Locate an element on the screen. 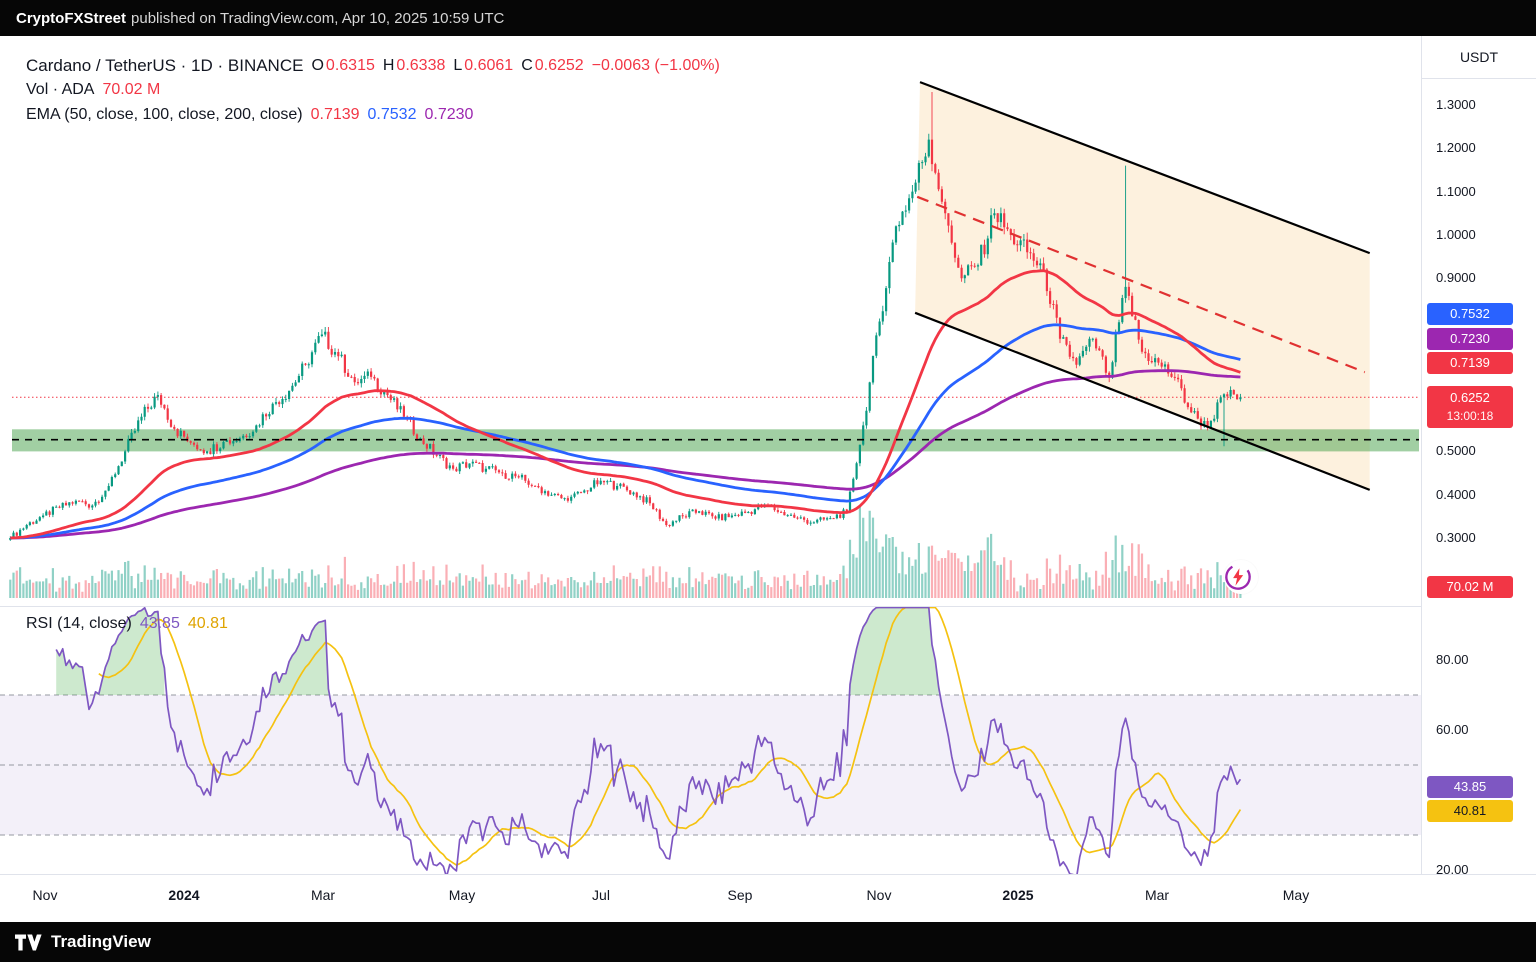 The width and height of the screenshot is (1536, 962). symbol-title: Cardano / TetherUS · 1D · BINANCE is located at coordinates (165, 65).